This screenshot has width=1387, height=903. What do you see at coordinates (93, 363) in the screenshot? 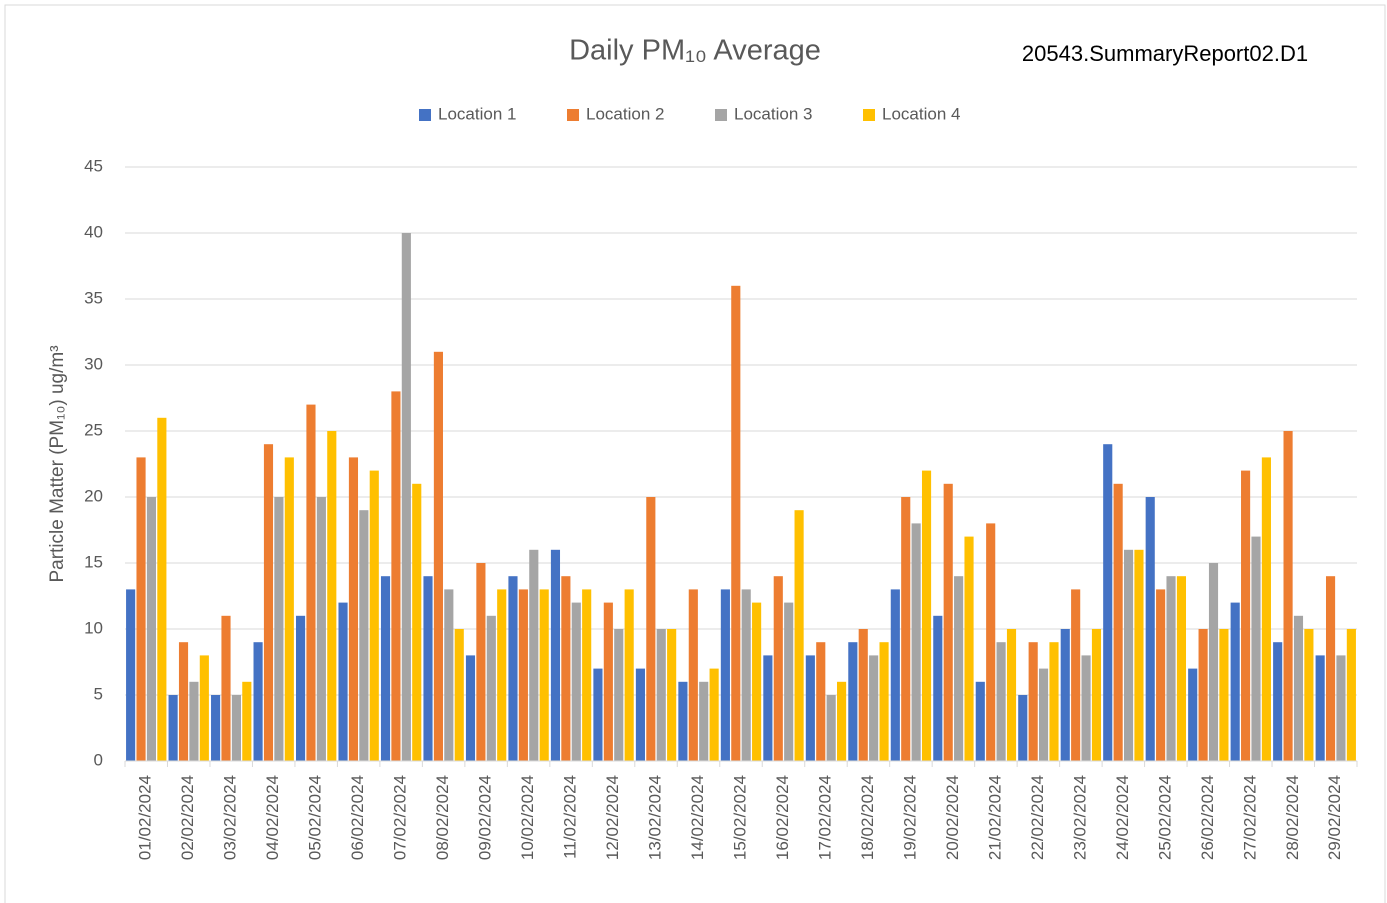
I see `y-tick-label: 30` at bounding box center [93, 363].